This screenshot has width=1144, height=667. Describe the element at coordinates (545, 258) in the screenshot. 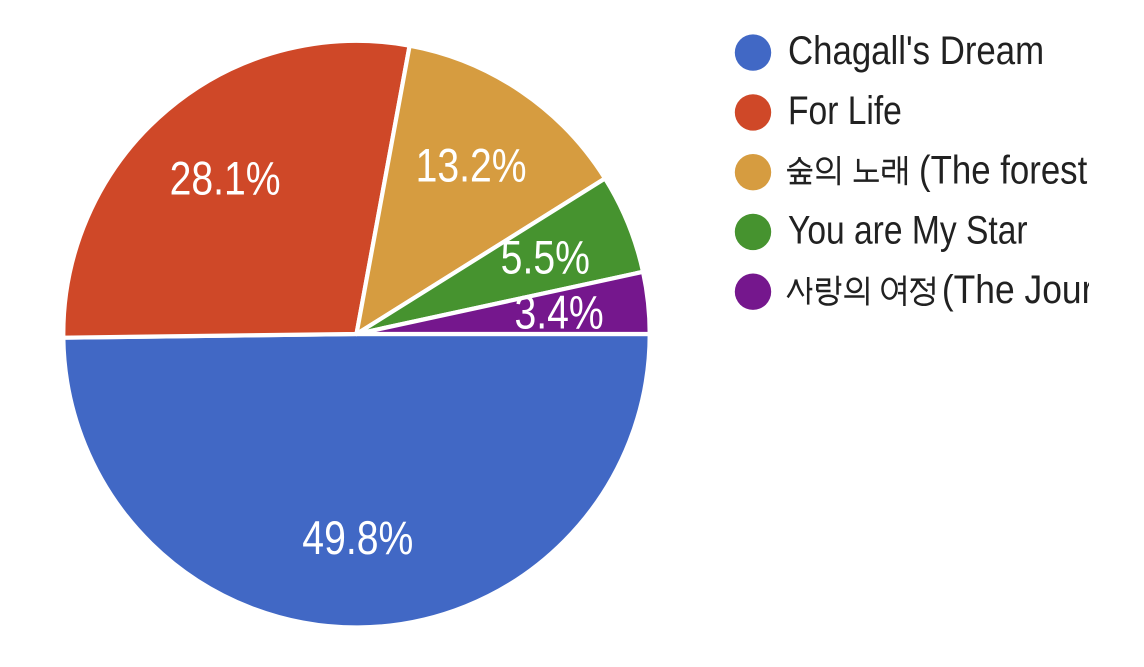

I see `svg-text: 5.5%` at that location.